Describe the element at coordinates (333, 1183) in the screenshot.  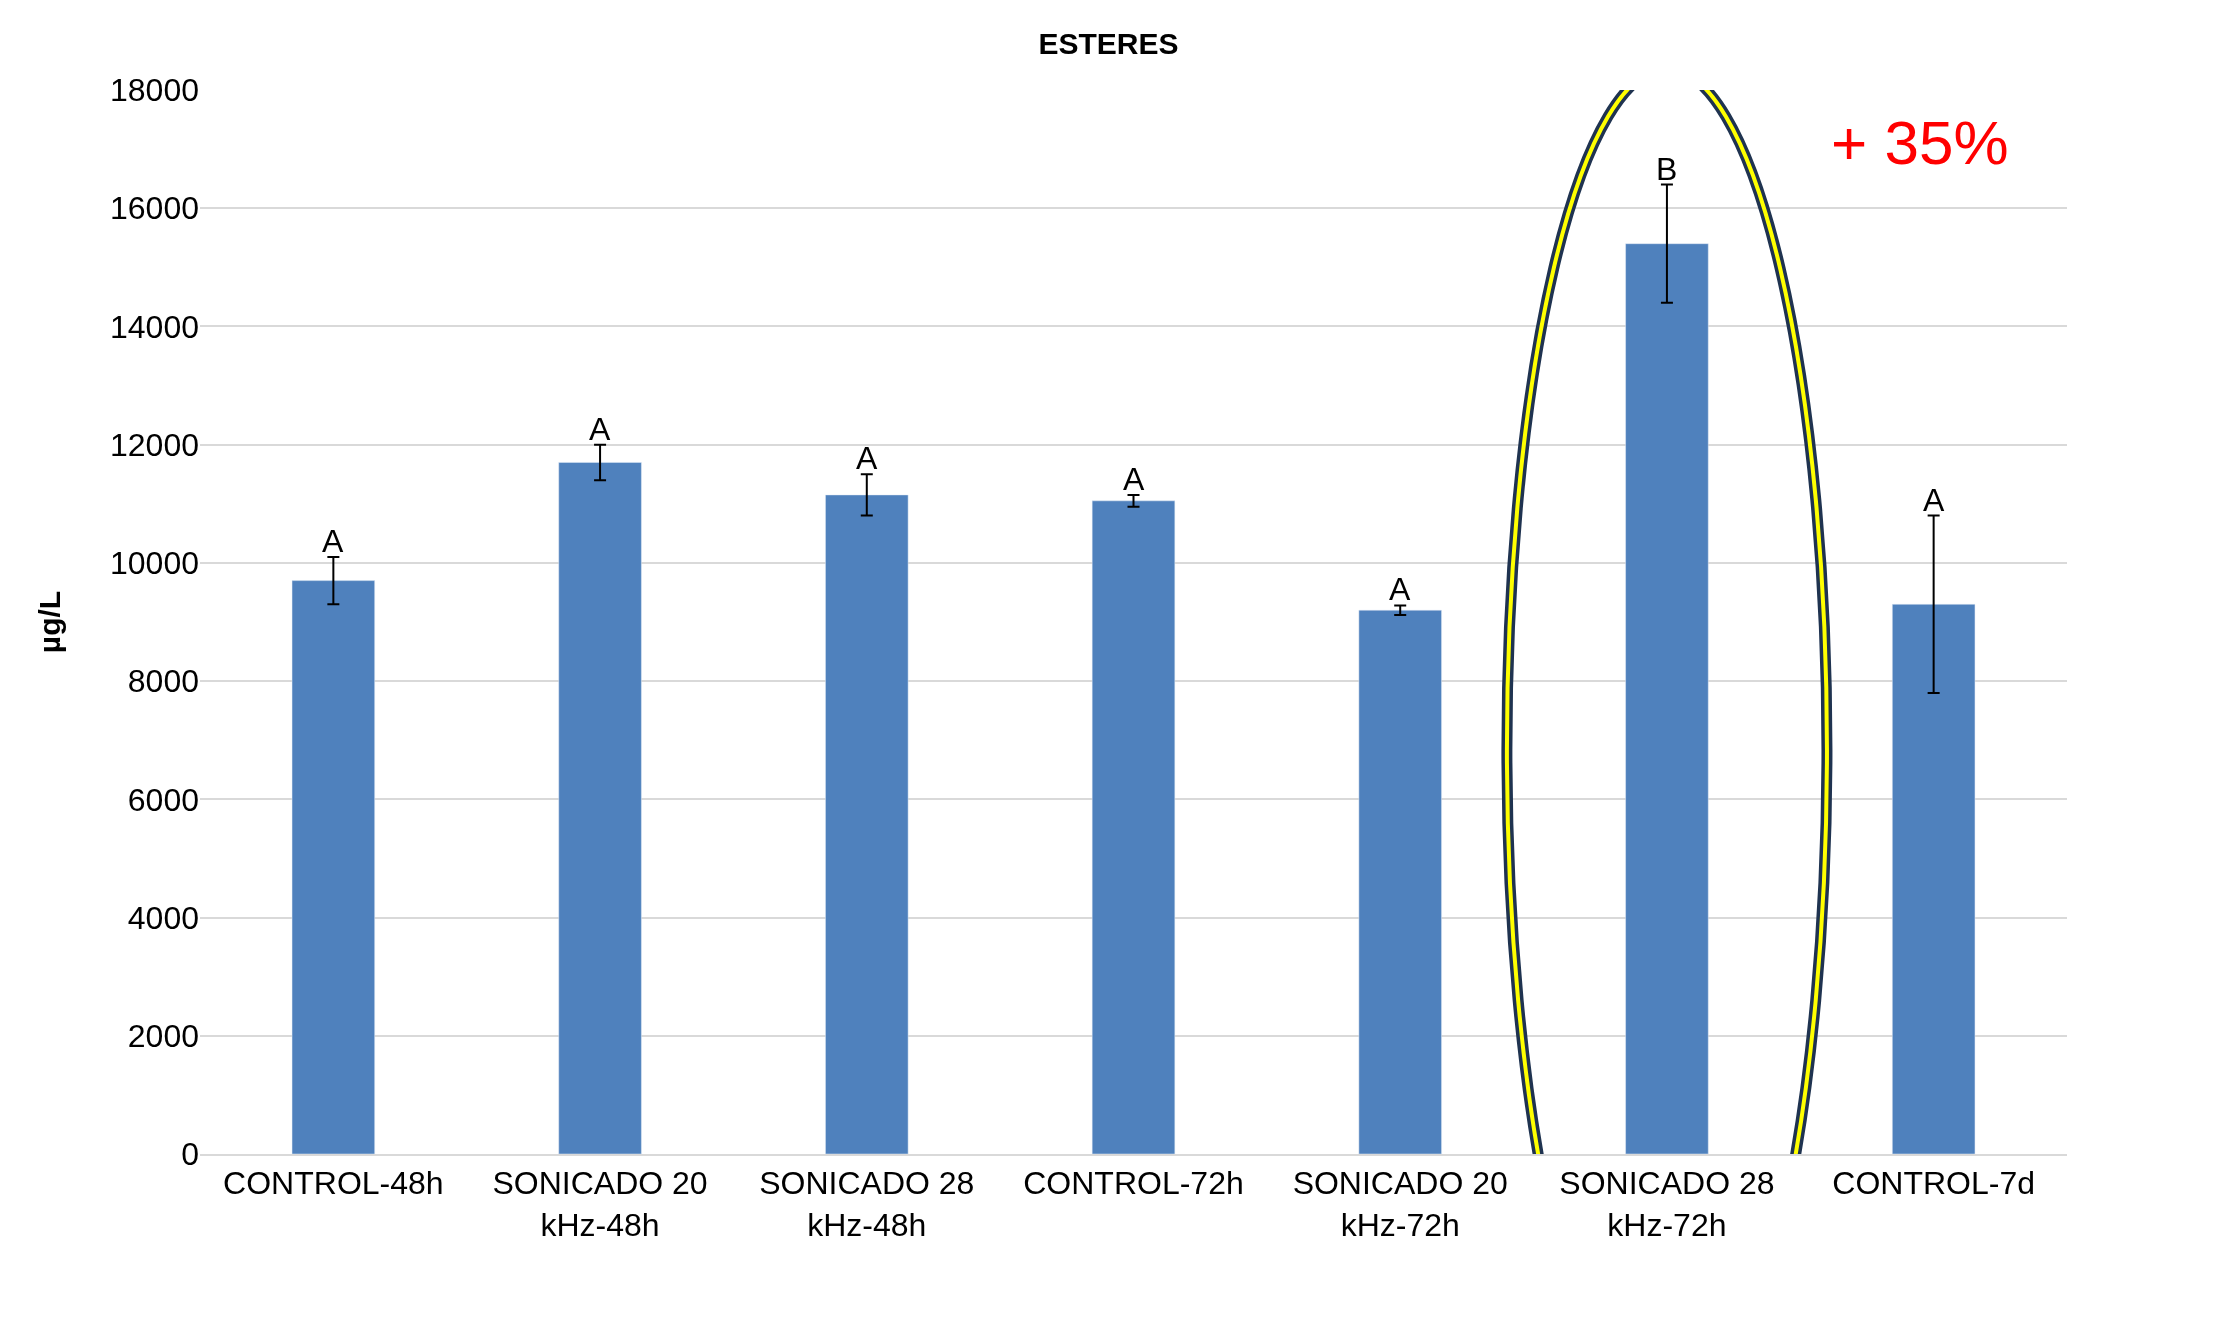
I see `x-tick-label: CONTROL-48h` at that location.